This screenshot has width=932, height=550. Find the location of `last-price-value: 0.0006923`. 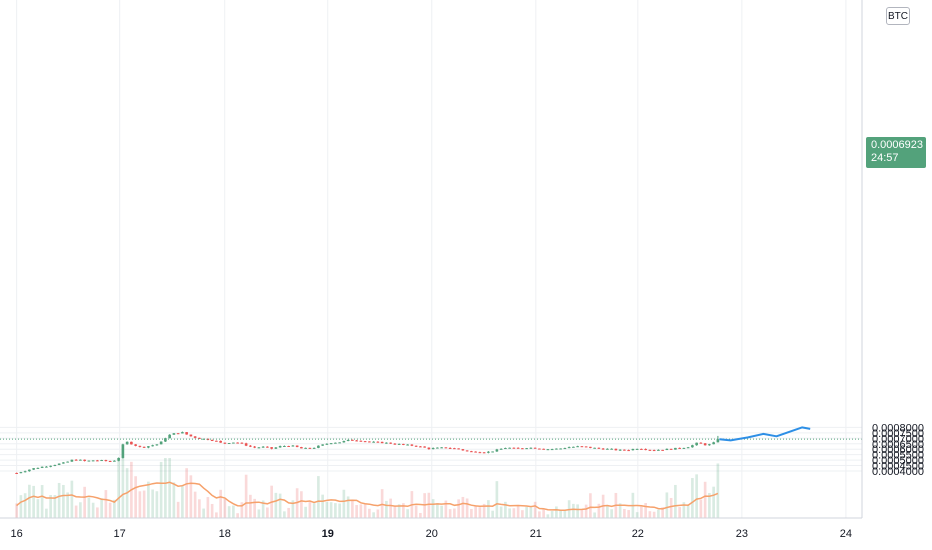

last-price-value: 0.0006923 is located at coordinates (897, 145).